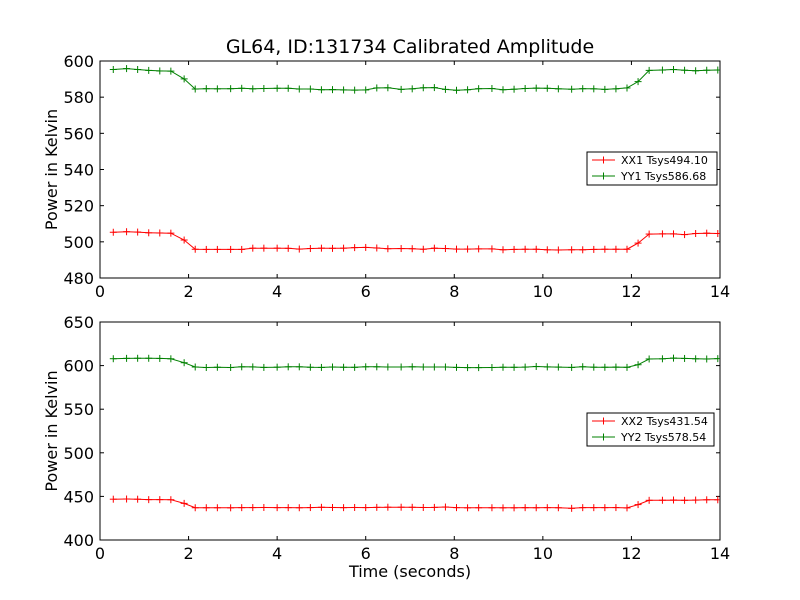  I want to click on x-tick-label: 8, so click(454, 553).